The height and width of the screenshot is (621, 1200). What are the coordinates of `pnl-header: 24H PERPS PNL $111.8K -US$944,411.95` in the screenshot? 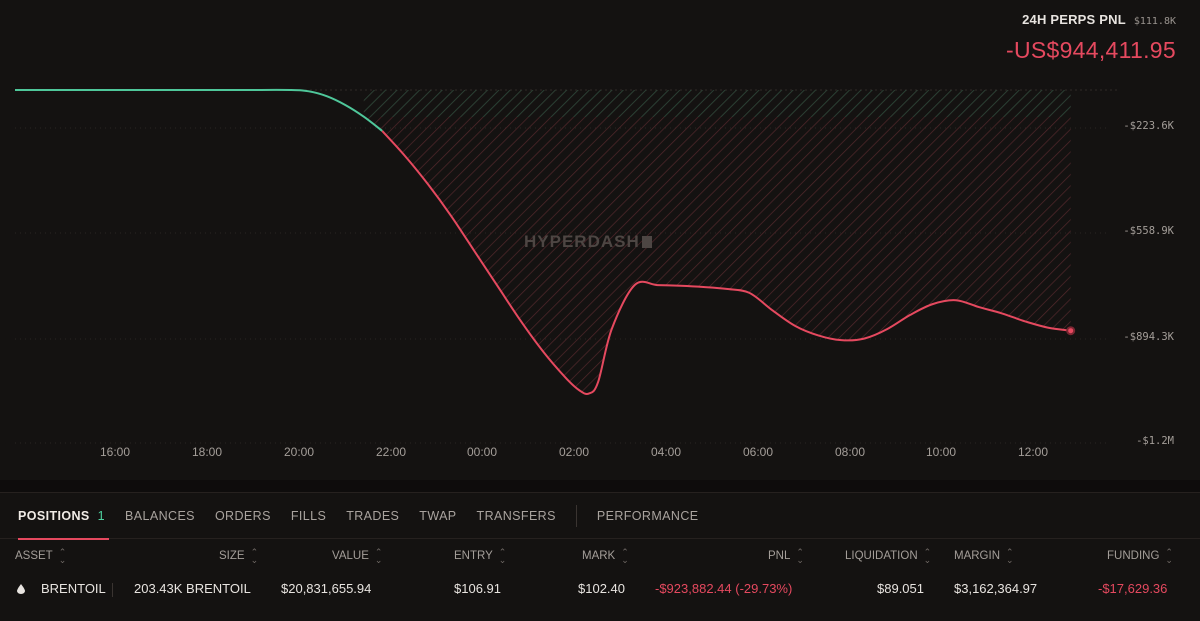 It's located at (1091, 38).